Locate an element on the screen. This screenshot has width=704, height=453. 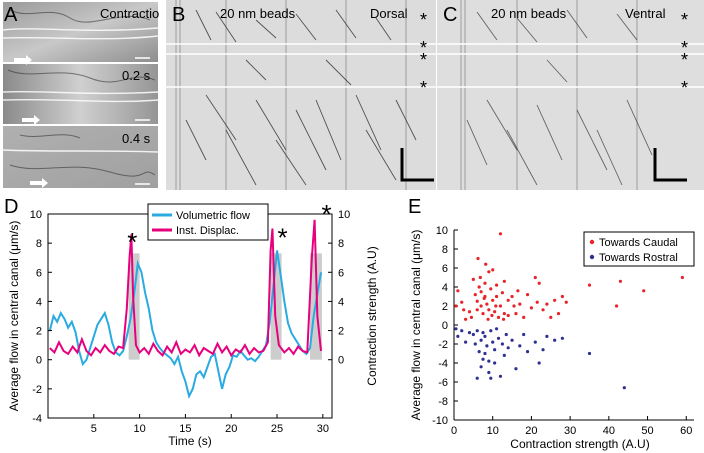
x-axis-label: Time (s) is located at coordinates (190, 441).